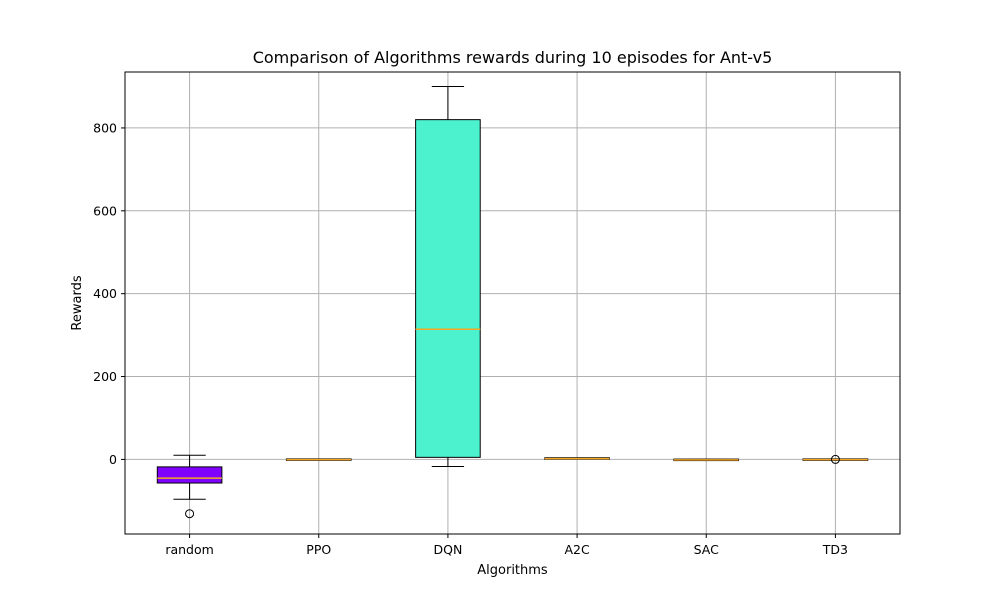 The height and width of the screenshot is (600, 1000). I want to click on x-tick-label: random, so click(189, 549).